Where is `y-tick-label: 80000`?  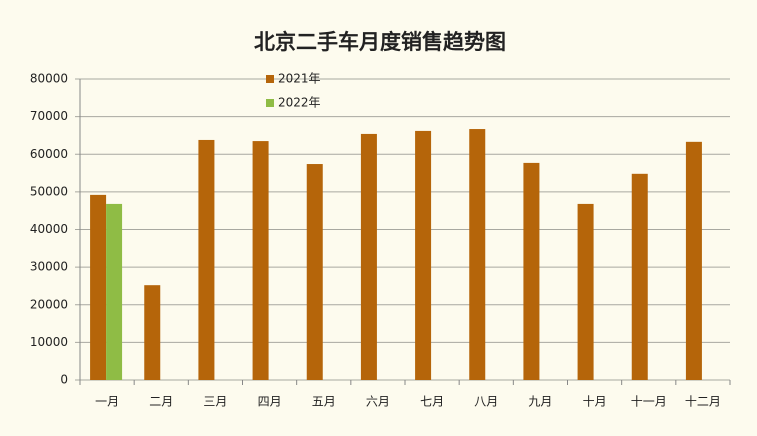
y-tick-label: 80000 is located at coordinates (49, 79).